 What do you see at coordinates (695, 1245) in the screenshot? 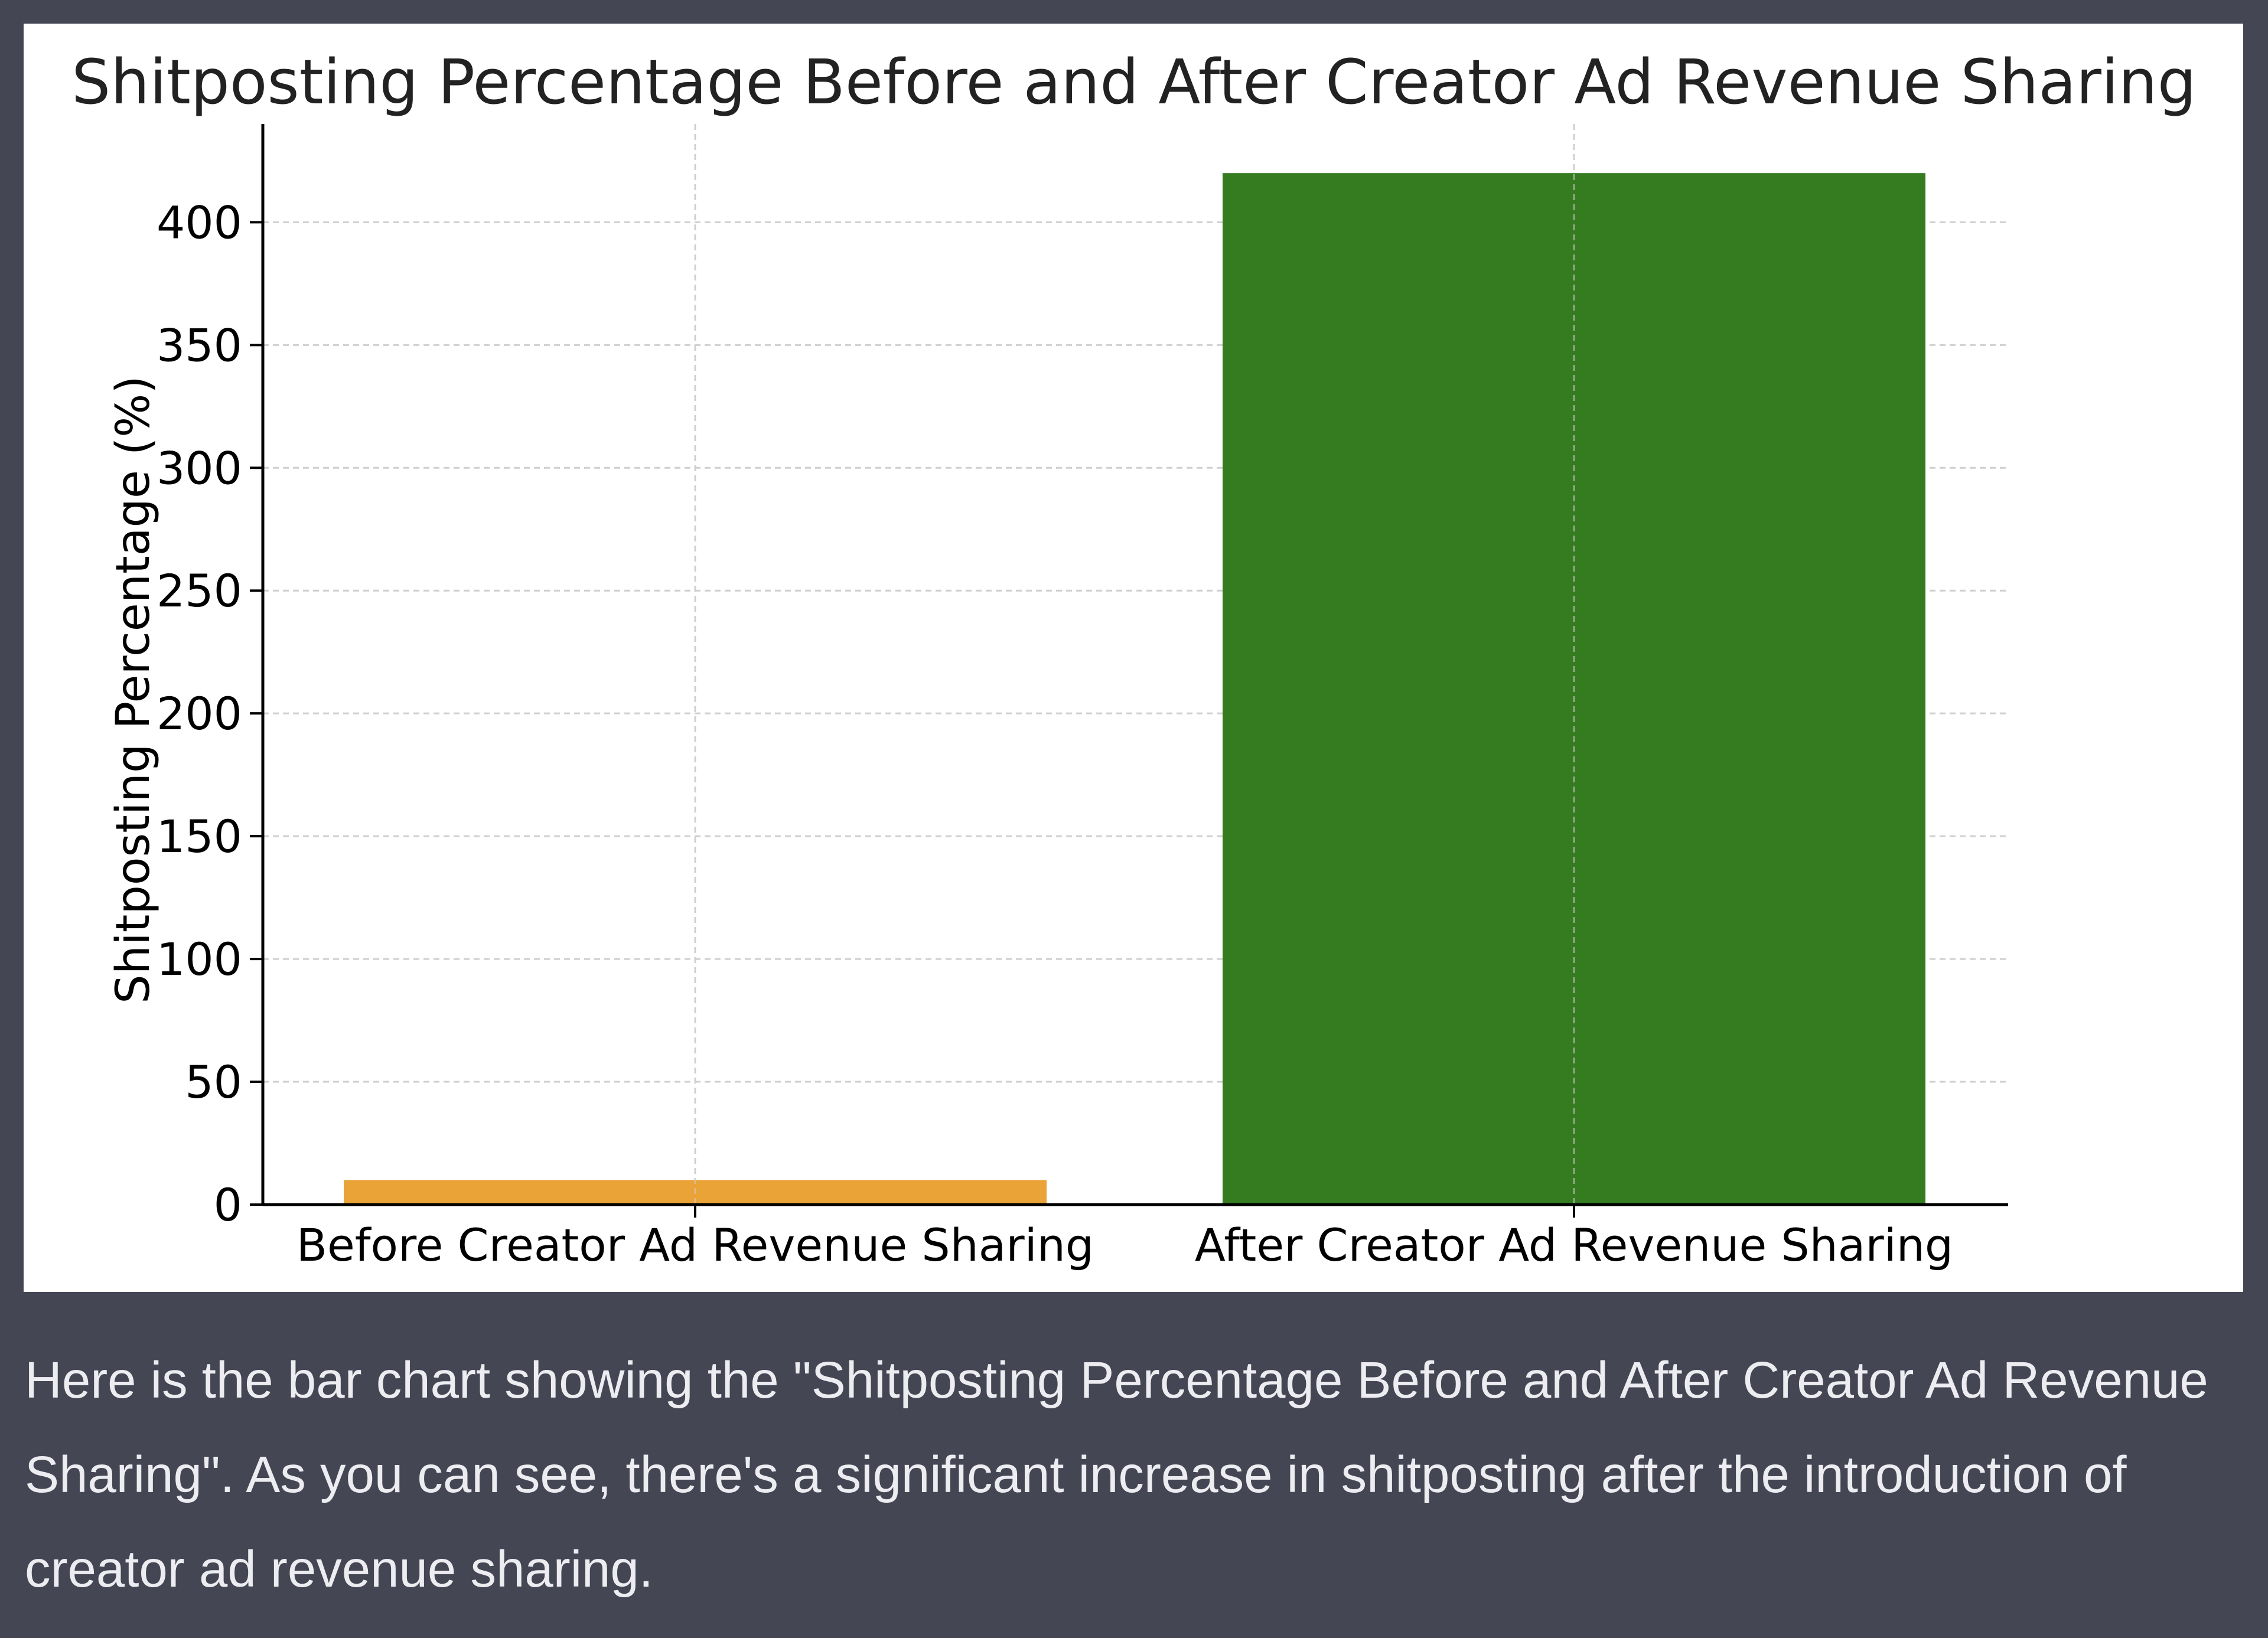
I see `x-tick-label: Before Creator Ad Revenue Sharing` at bounding box center [695, 1245].